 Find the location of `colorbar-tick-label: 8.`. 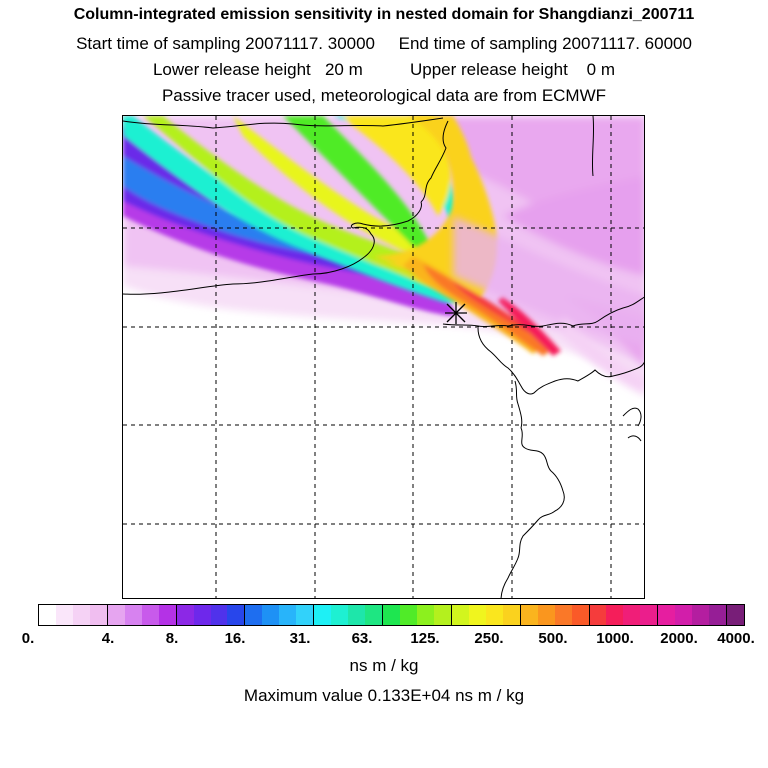

colorbar-tick-label: 8. is located at coordinates (172, 638).